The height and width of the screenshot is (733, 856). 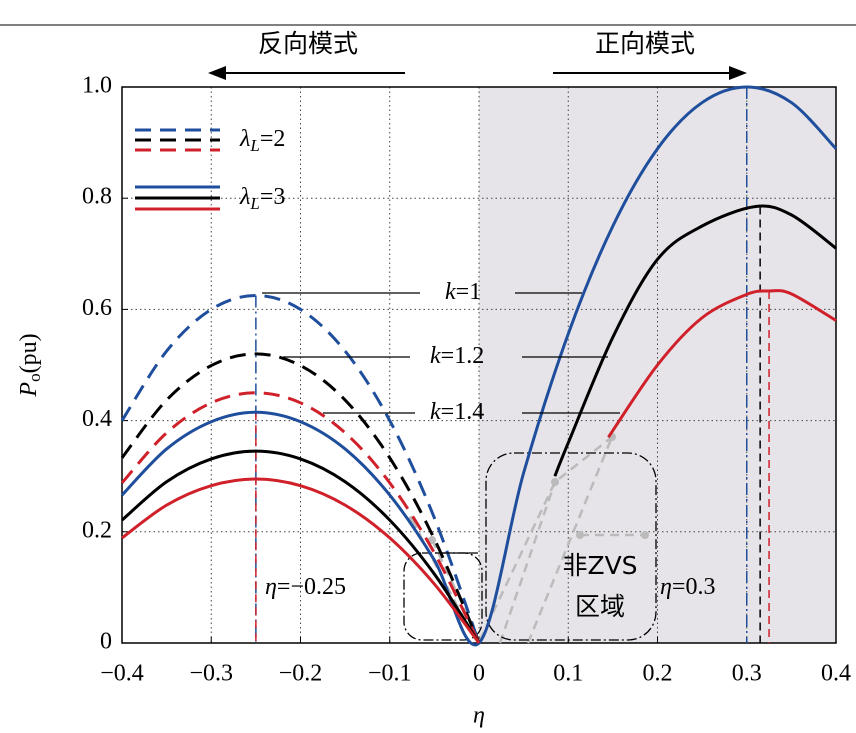 I want to click on x-tick-label: −0.3, so click(x=211, y=674).